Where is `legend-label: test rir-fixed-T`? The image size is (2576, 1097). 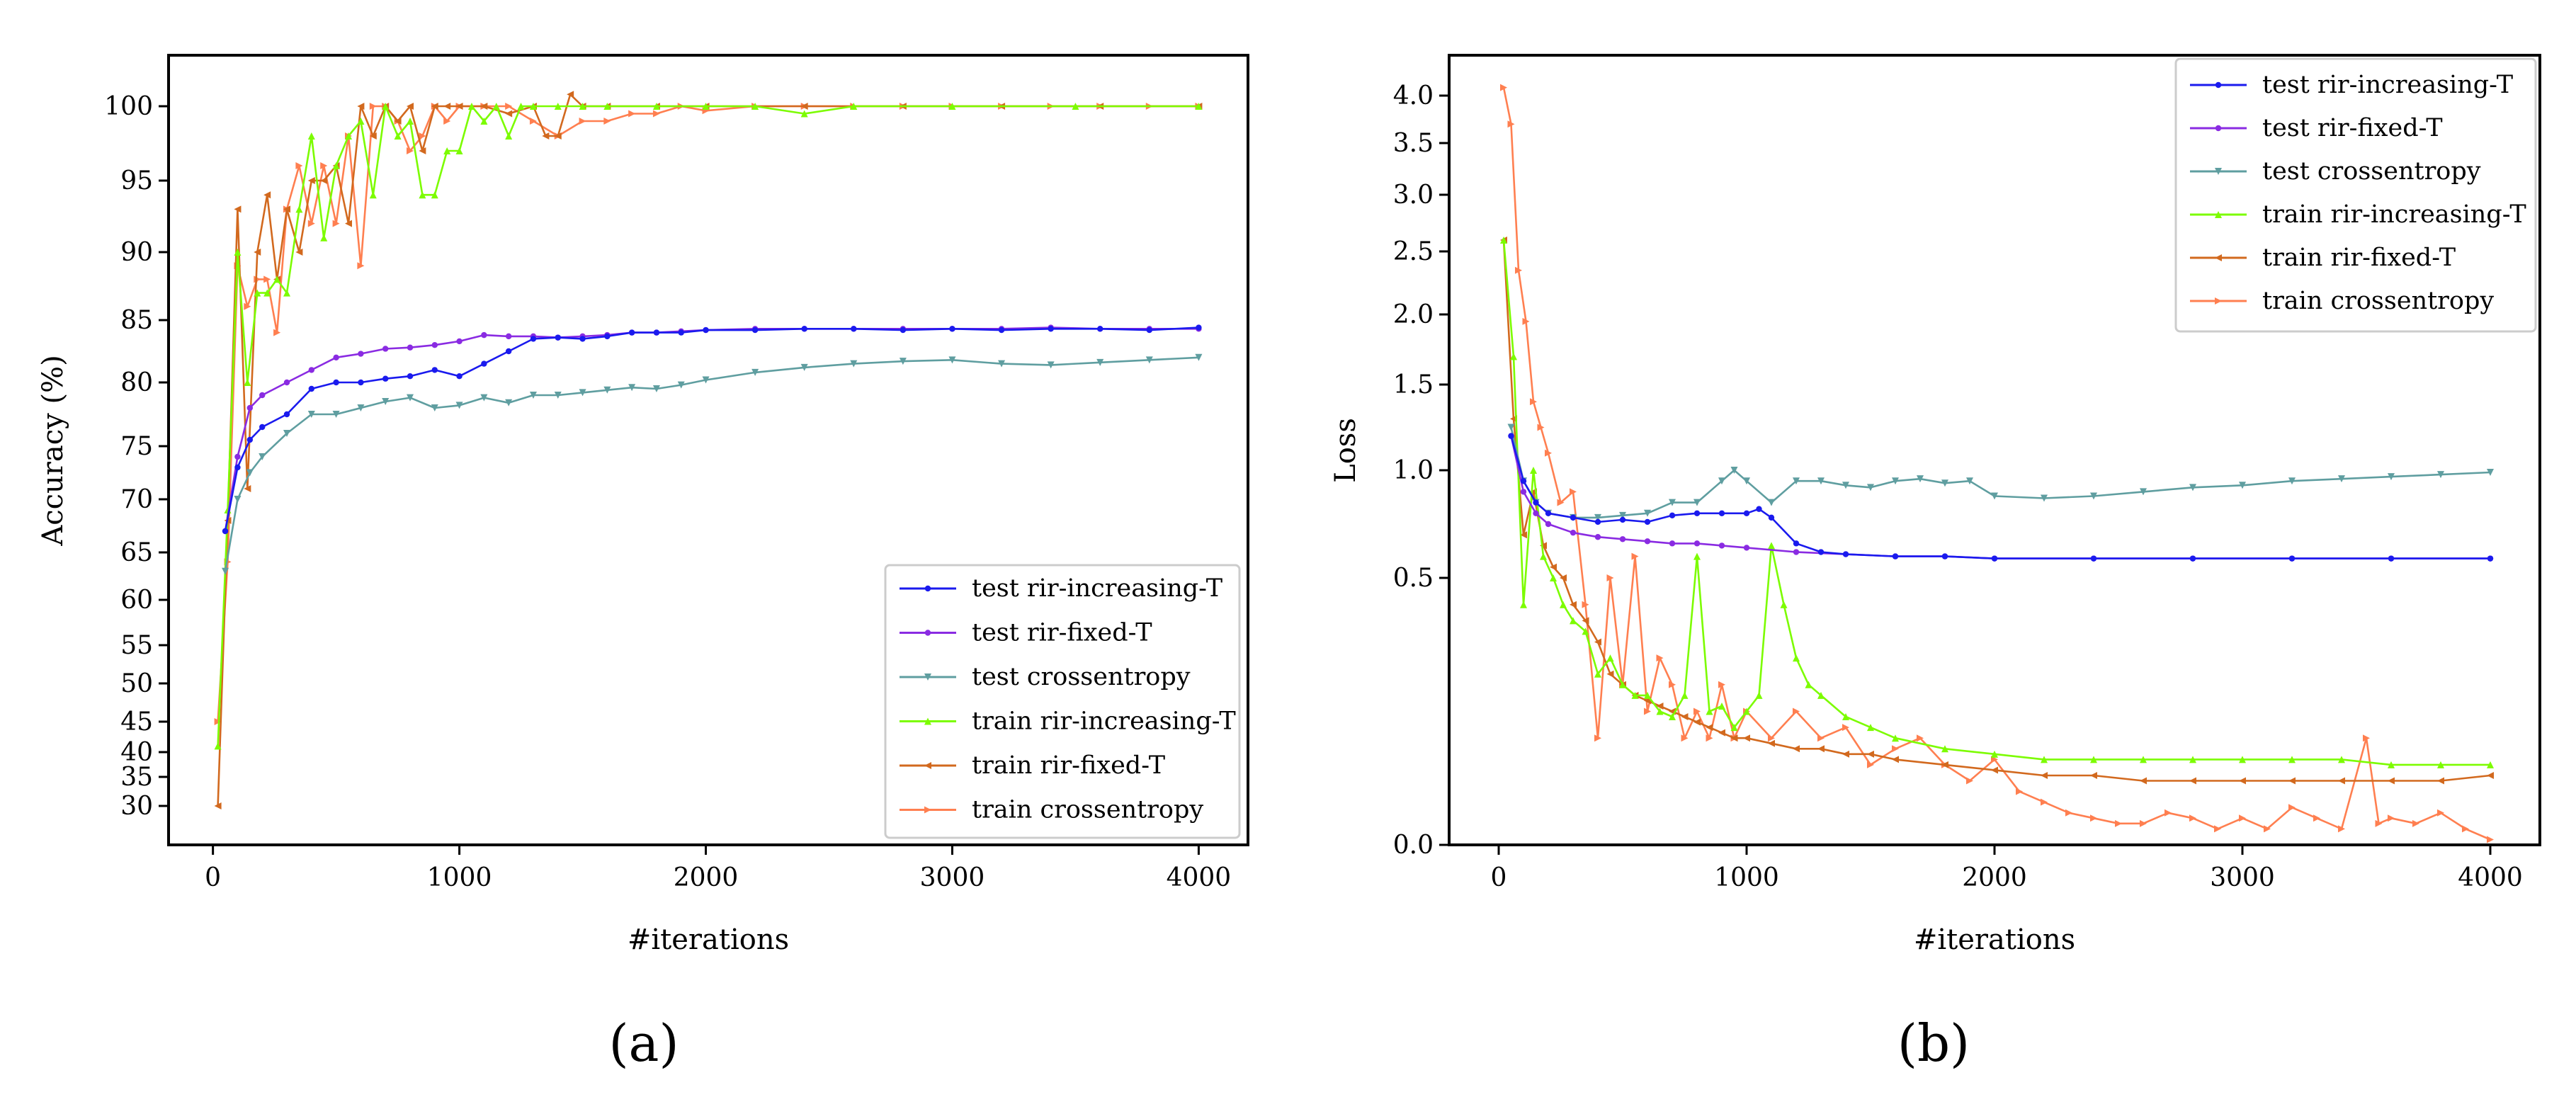 legend-label: test rir-fixed-T is located at coordinates (2352, 128).